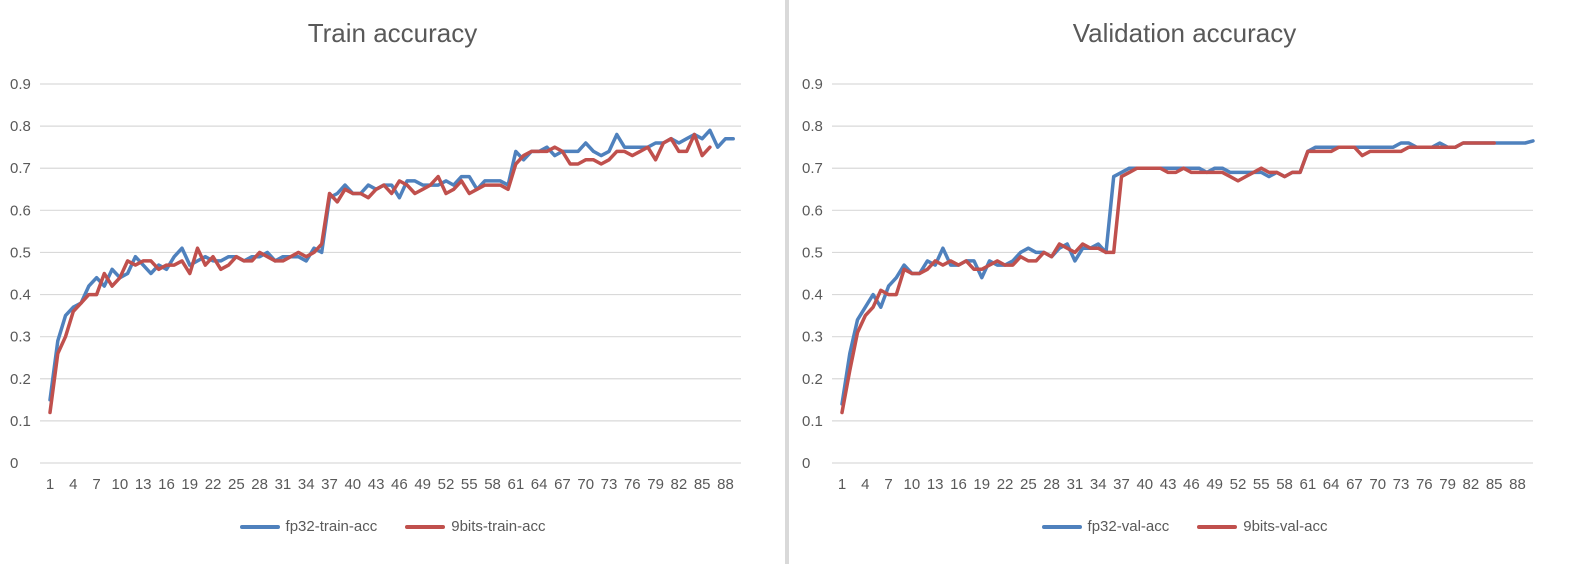  I want to click on legend-label: 9bits-val-acc, so click(1285, 526).